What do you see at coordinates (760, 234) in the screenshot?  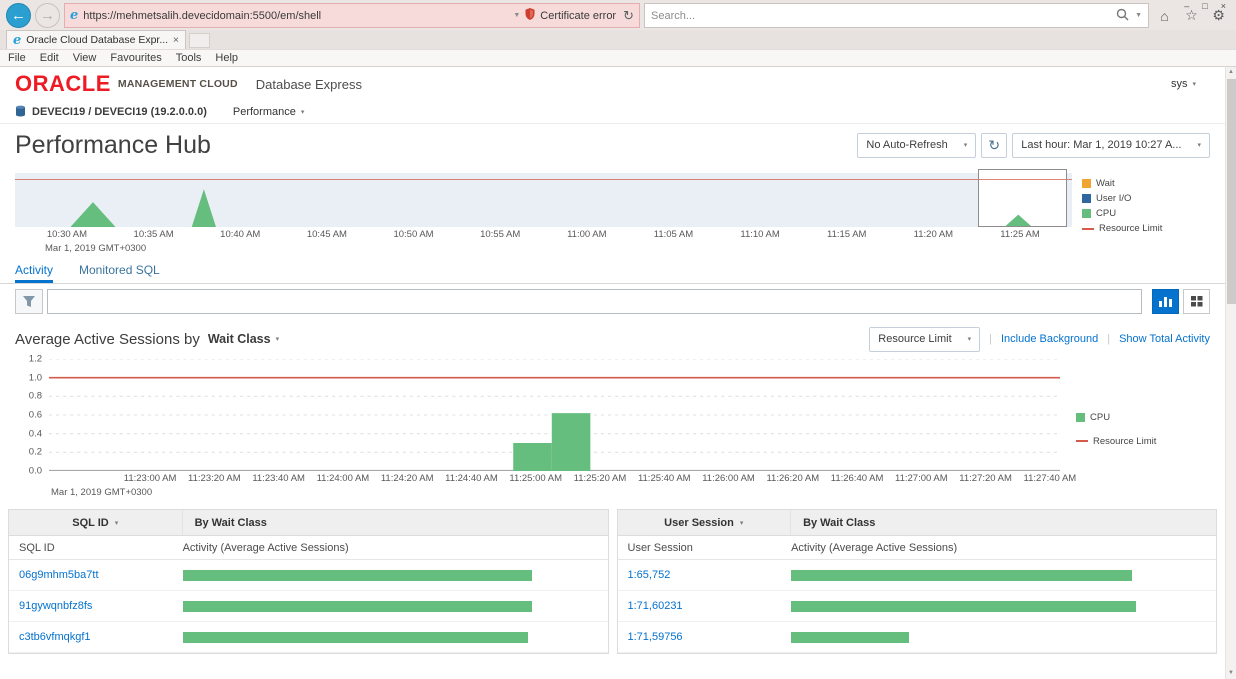 I see `axis-tick-label: 11:10 AM` at bounding box center [760, 234].